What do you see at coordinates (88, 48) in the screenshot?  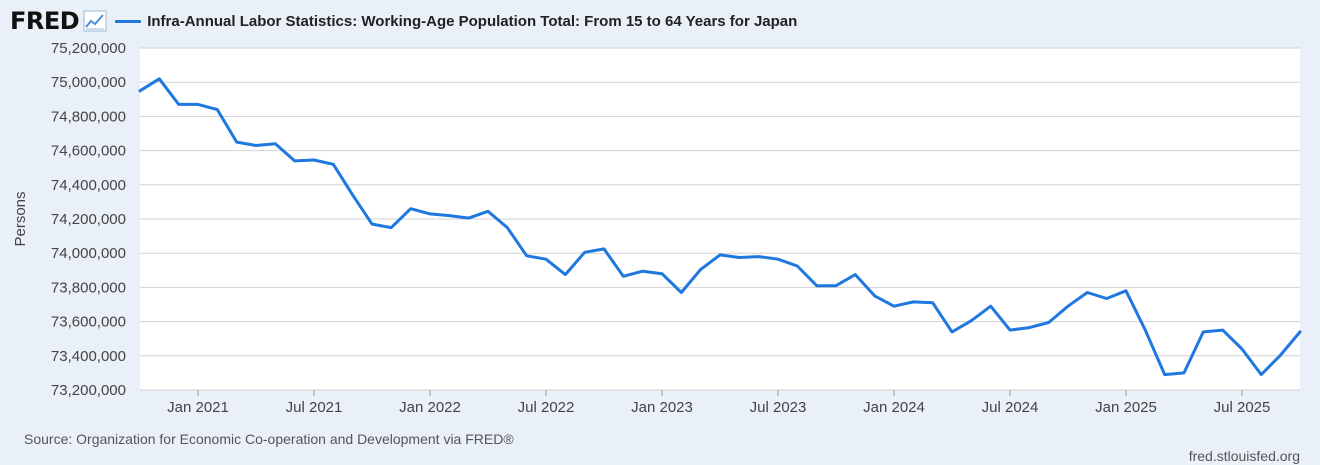 I see `y-tick-label: 75,200,000` at bounding box center [88, 48].